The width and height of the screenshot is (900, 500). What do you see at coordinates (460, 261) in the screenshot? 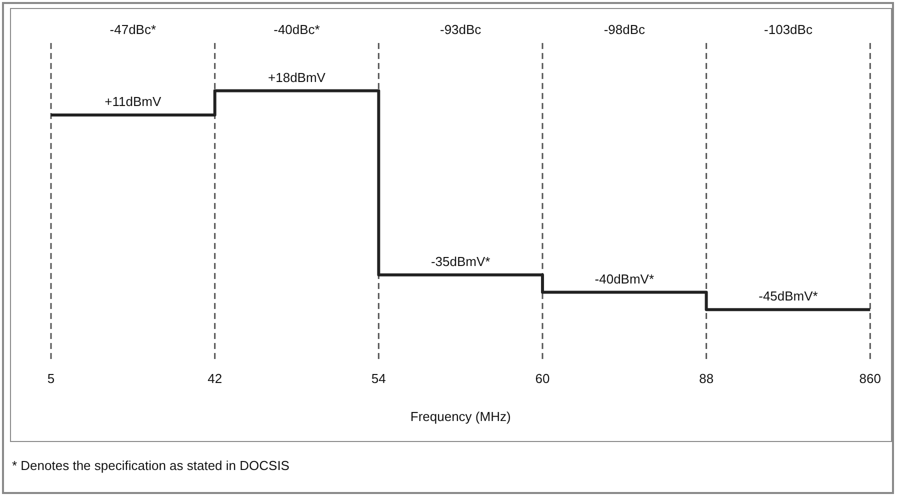
I see `data-label: -35dBmV*` at bounding box center [460, 261].